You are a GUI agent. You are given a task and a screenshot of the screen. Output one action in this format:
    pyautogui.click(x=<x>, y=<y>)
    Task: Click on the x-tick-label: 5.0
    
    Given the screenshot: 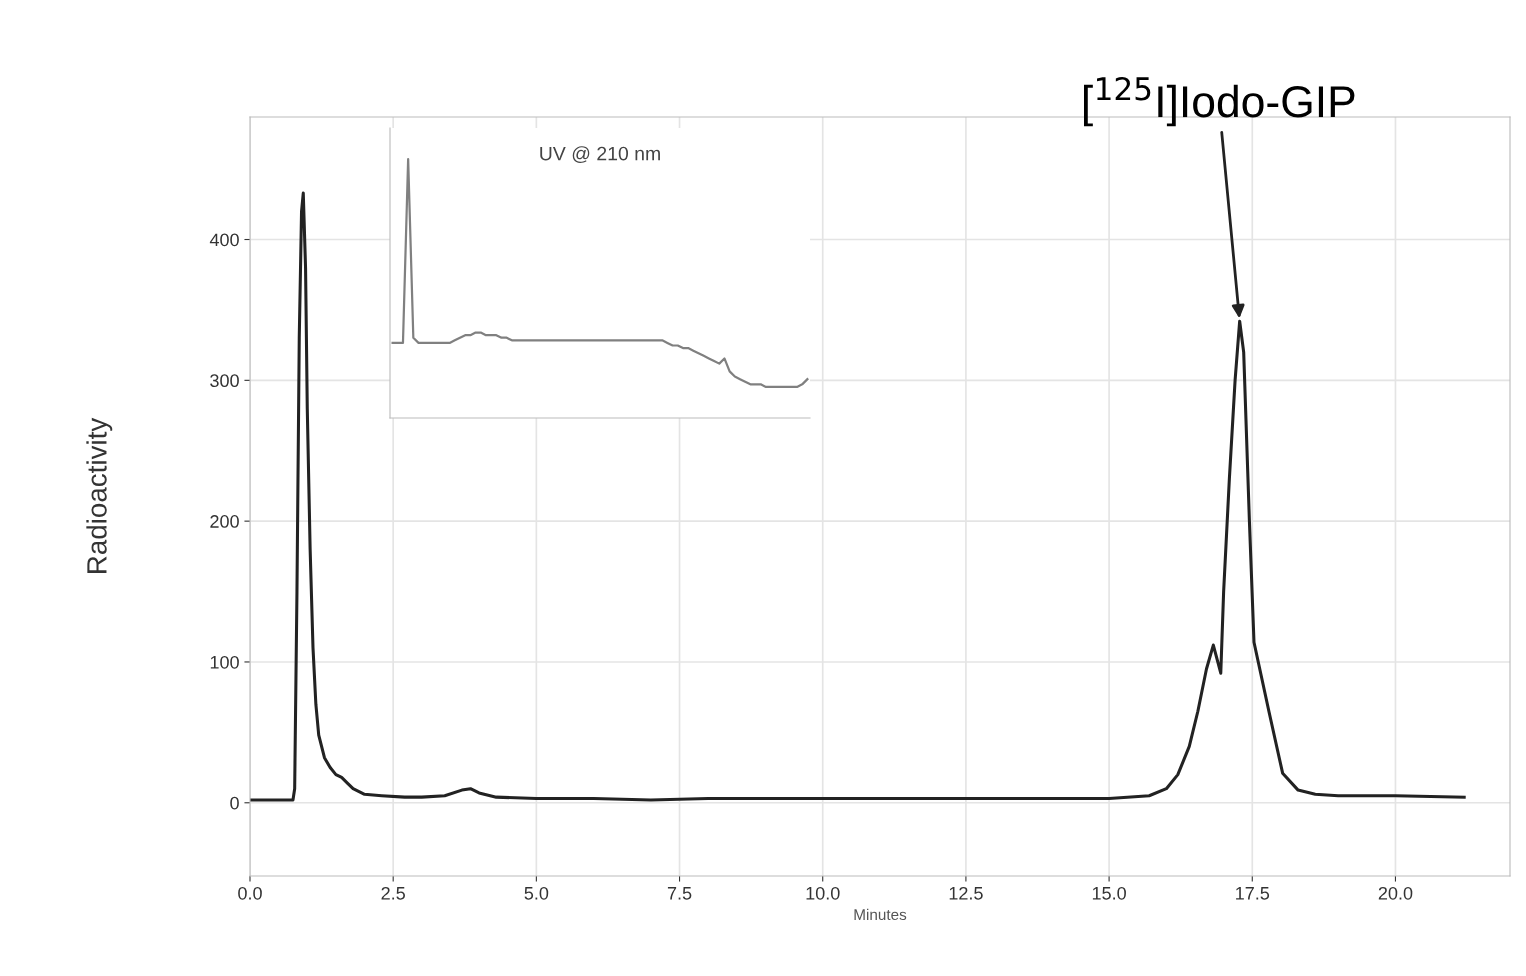 What is the action you would take?
    pyautogui.click(x=536, y=893)
    